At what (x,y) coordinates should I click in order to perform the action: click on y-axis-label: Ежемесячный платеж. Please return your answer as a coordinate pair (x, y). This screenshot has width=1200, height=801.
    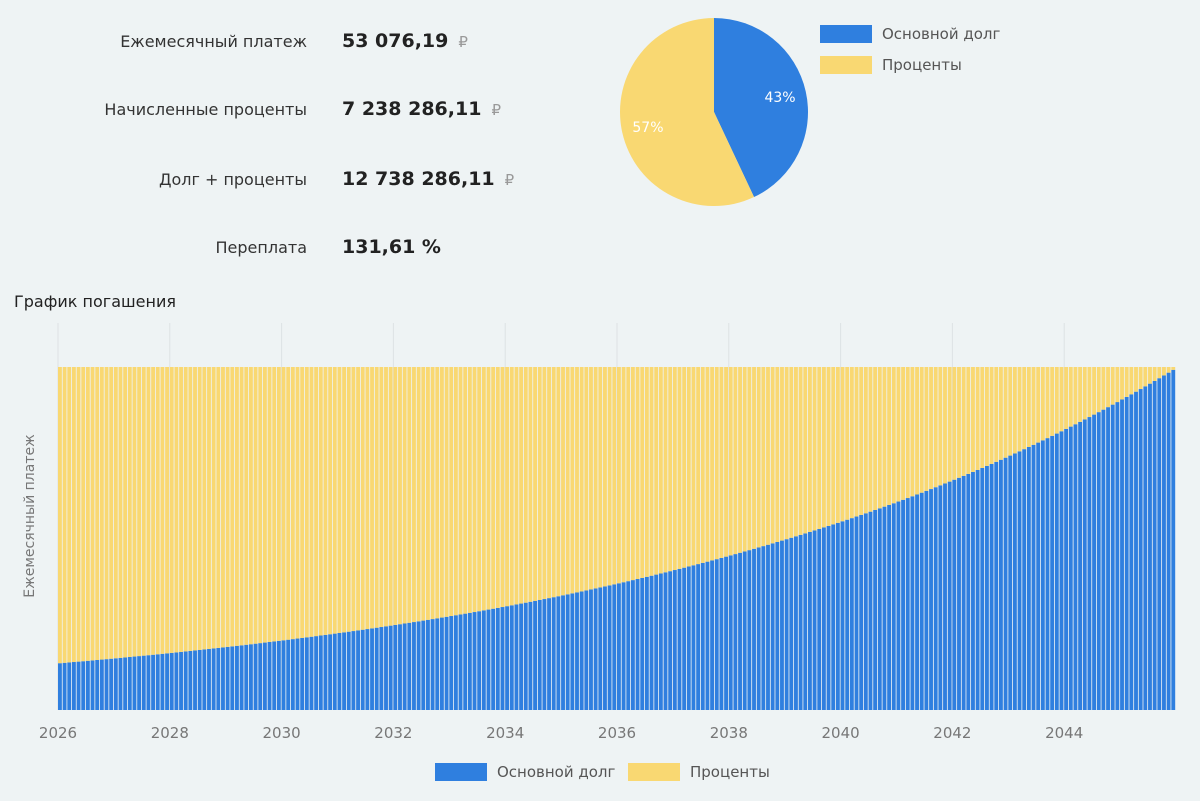
    Looking at the image, I should click on (30, 516).